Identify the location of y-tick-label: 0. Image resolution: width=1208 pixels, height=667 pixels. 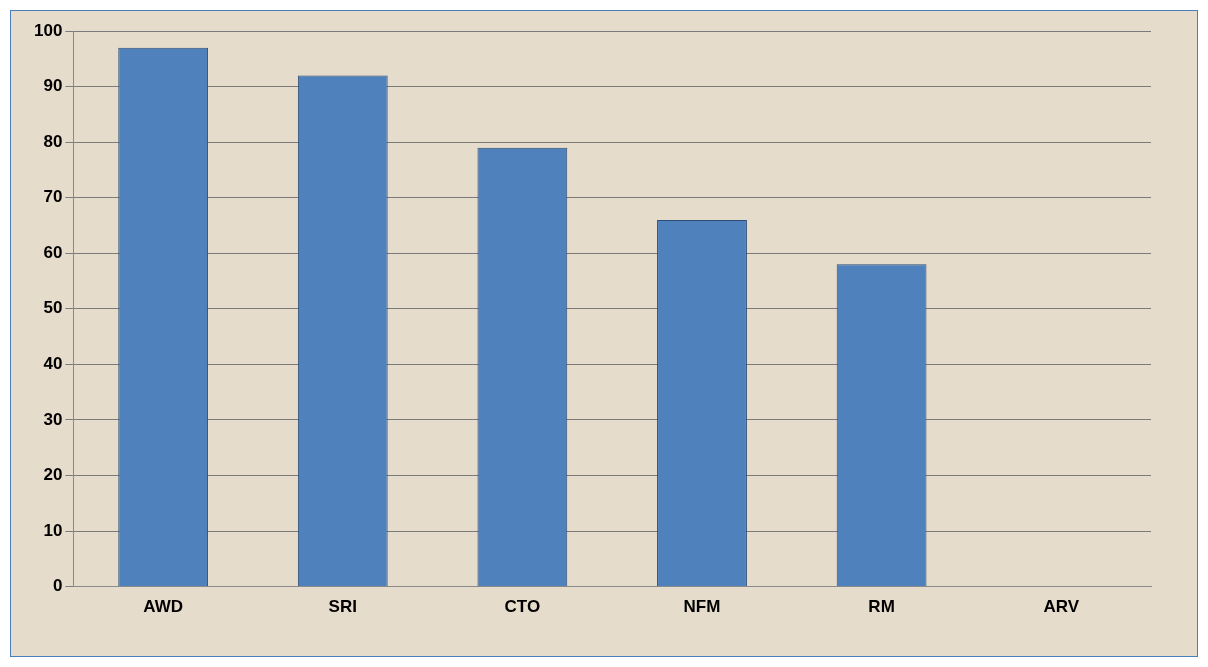
(57, 586).